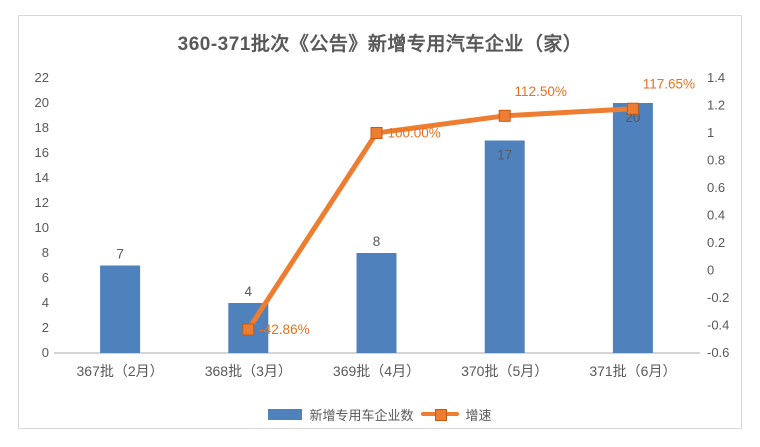 The image size is (760, 447). What do you see at coordinates (248, 371) in the screenshot?
I see `x-axis-category-label: 368批（3月）` at bounding box center [248, 371].